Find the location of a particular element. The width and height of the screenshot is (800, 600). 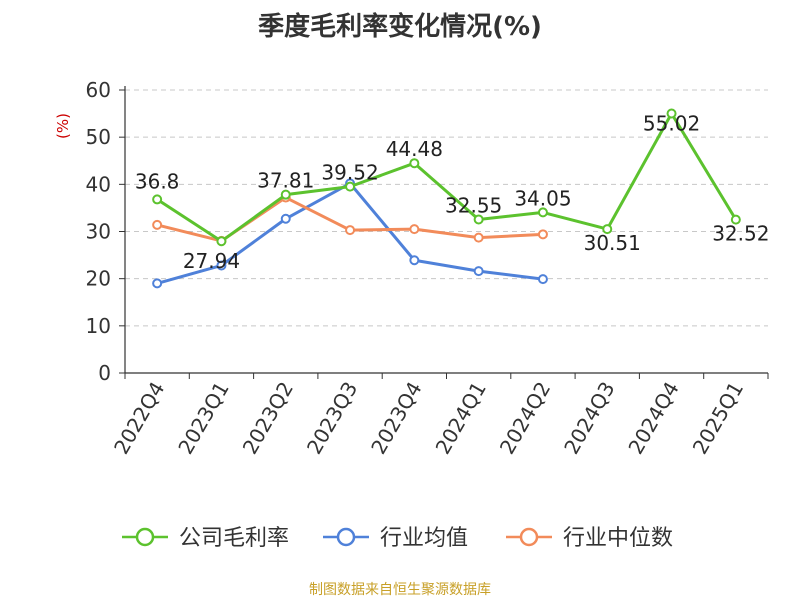

legend: 公司毛利率 行业均值 行业中位数 is located at coordinates (397, 538).